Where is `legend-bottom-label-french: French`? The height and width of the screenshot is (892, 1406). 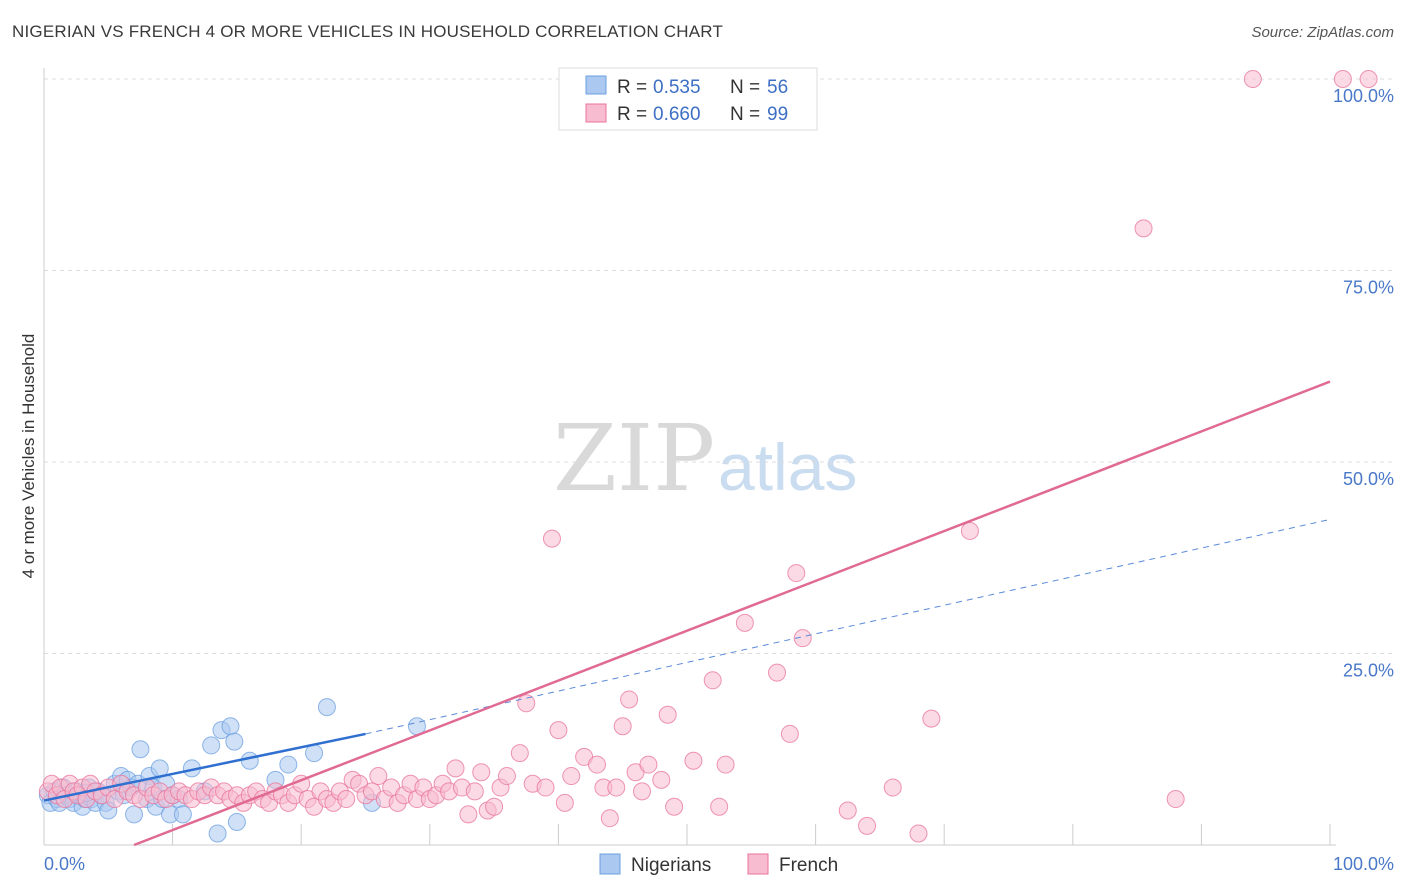
legend-bottom-label-french: French is located at coordinates (808, 865).